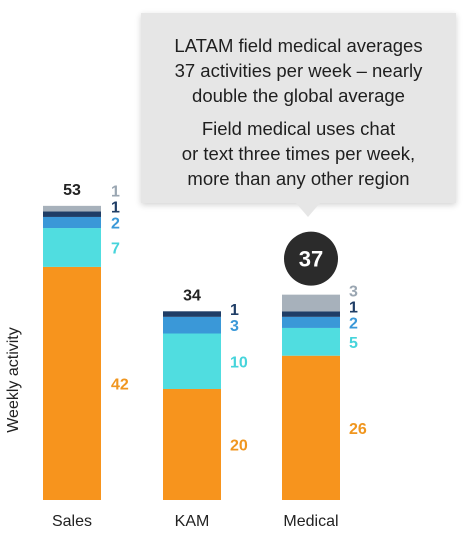 The height and width of the screenshot is (553, 470). Describe the element at coordinates (239, 362) in the screenshot. I see `segment-value-label: 10` at that location.